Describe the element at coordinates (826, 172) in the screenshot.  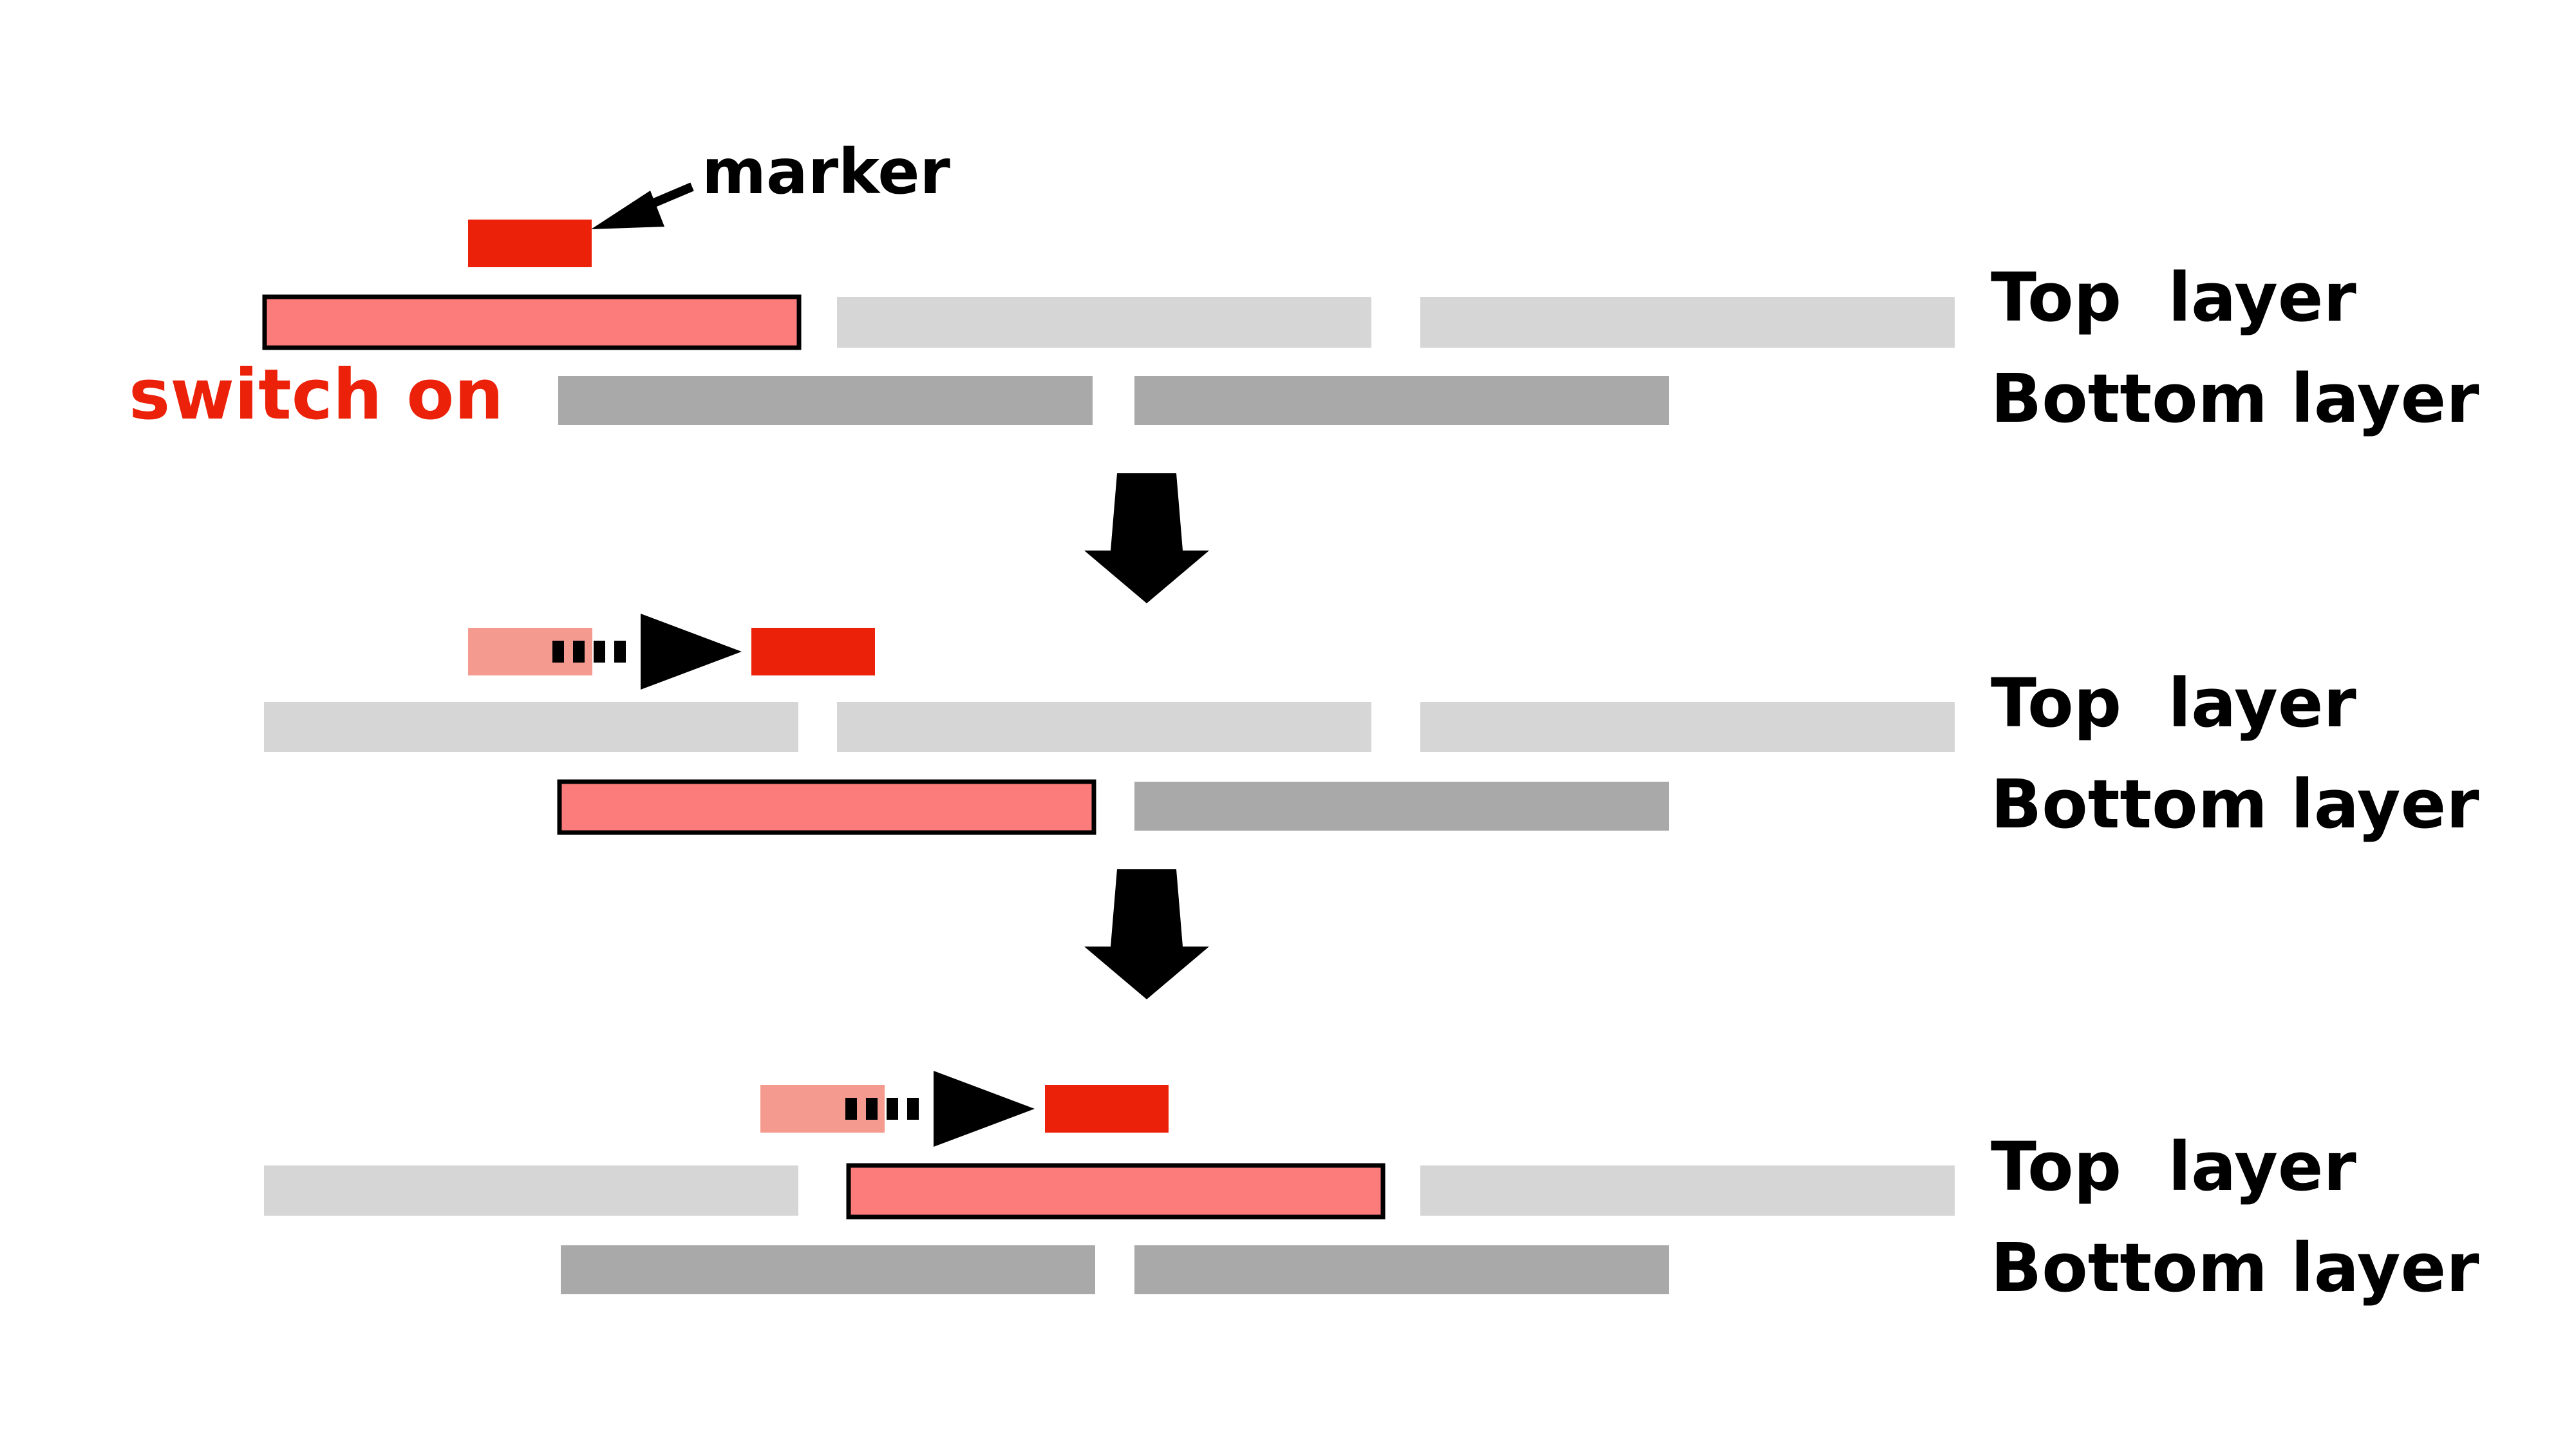
I see `marker-label: marker` at that location.